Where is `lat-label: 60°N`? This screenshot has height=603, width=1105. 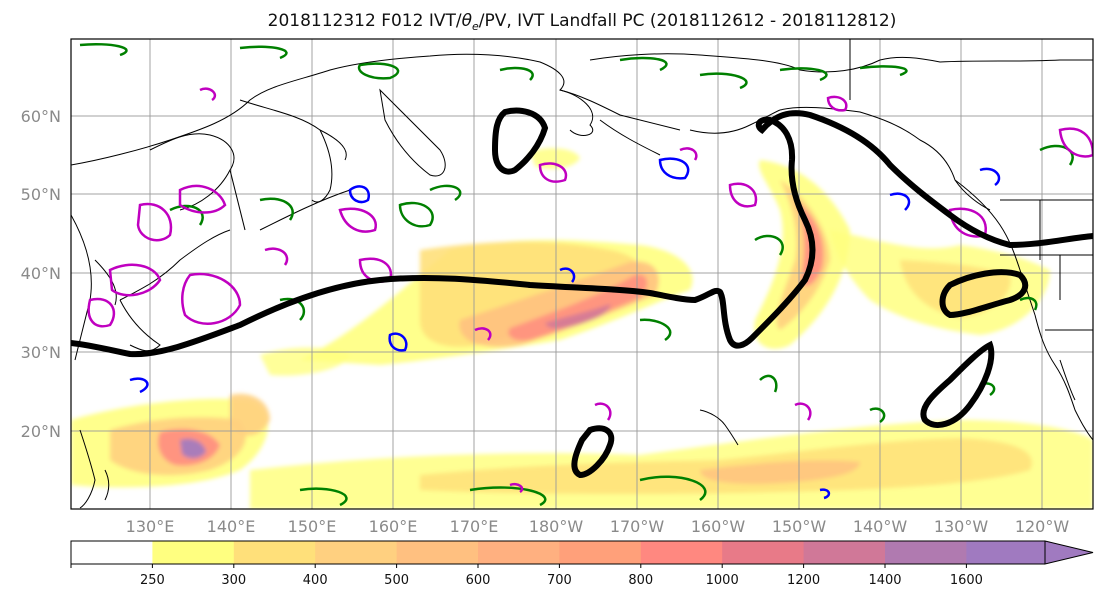
lat-label: 60°N is located at coordinates (41, 116).